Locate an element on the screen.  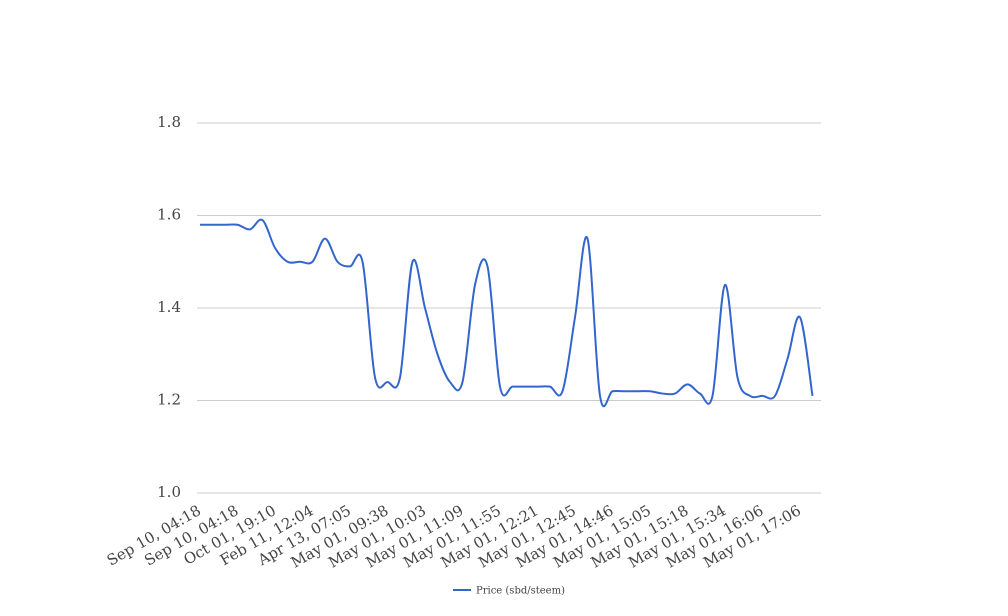
y-tick-label: 1.0 is located at coordinates (169, 492).